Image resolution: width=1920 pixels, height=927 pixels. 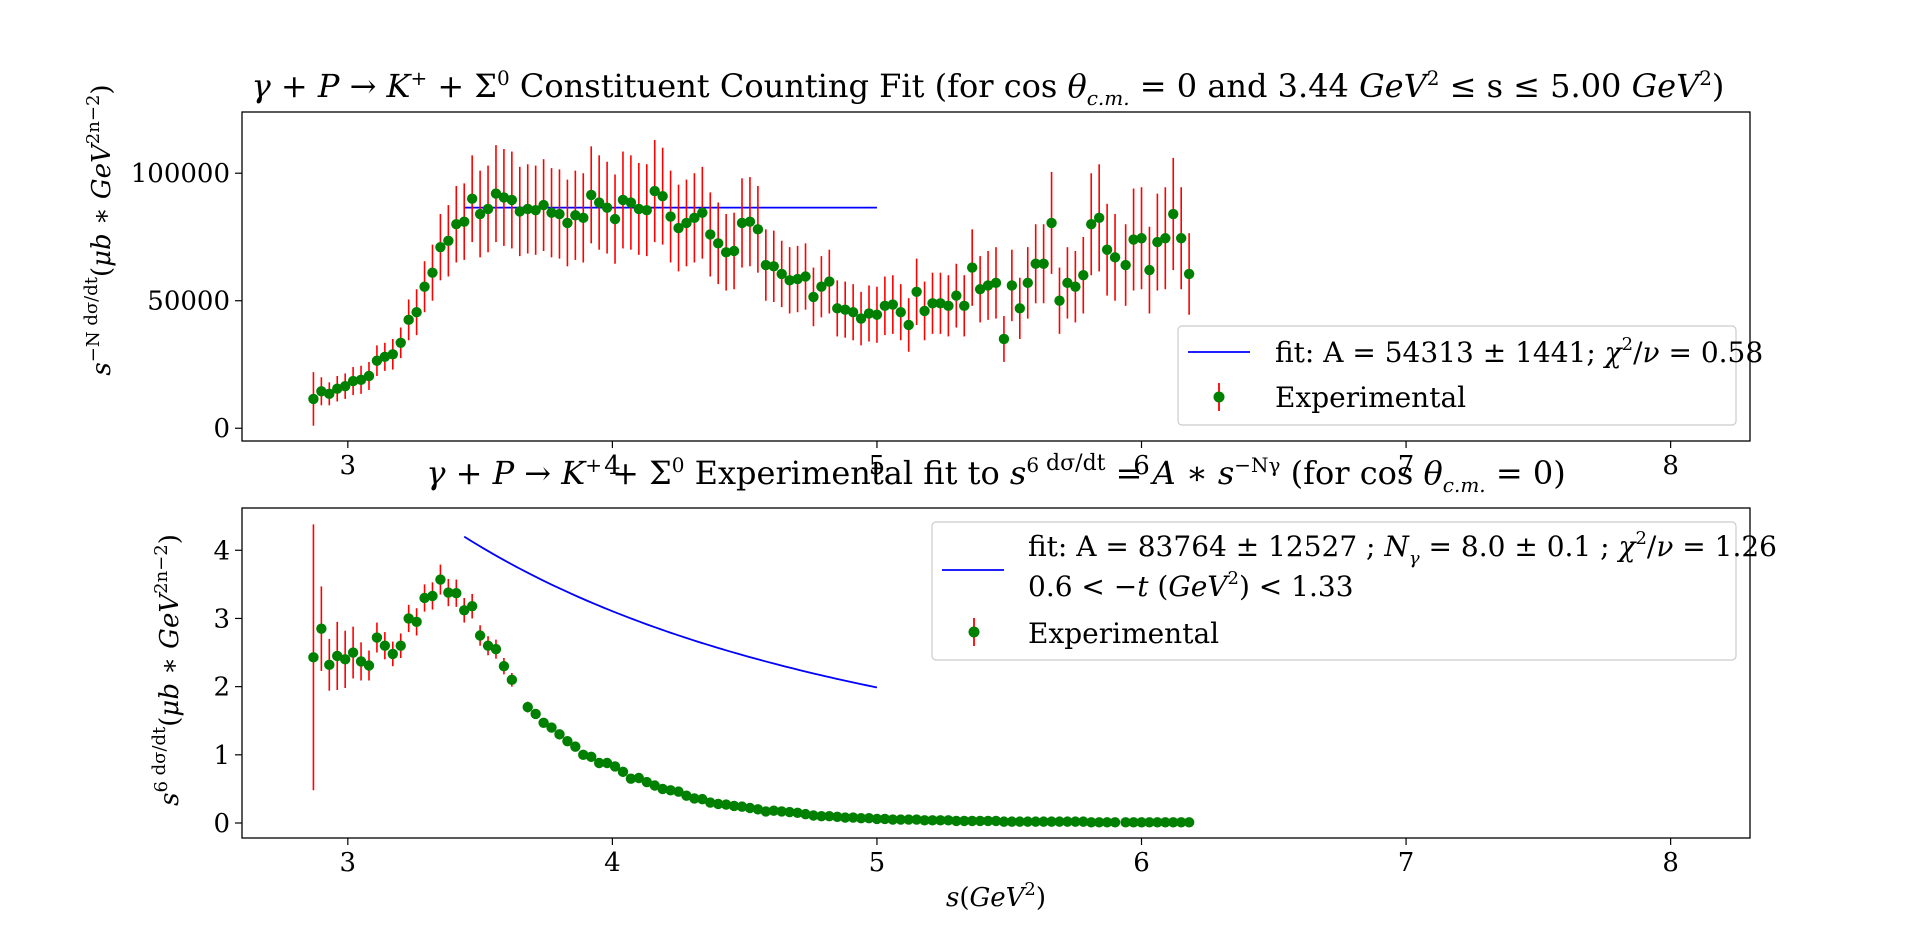 I want to click on bottom-chart-y-axis-label: s6 dσ/dt(μb ∗ GeV2n−2), so click(x=167, y=670).